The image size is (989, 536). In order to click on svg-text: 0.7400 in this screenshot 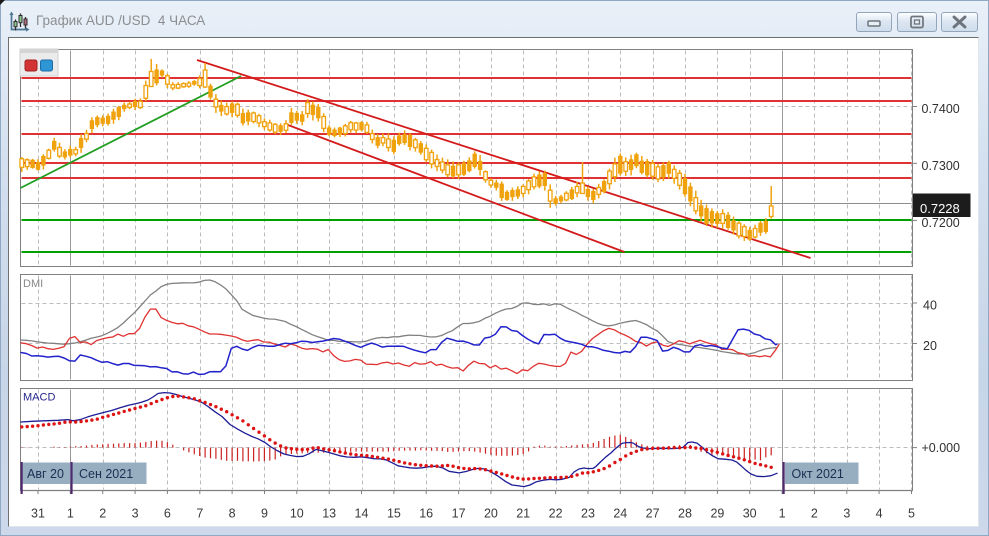, I will do `click(941, 109)`.